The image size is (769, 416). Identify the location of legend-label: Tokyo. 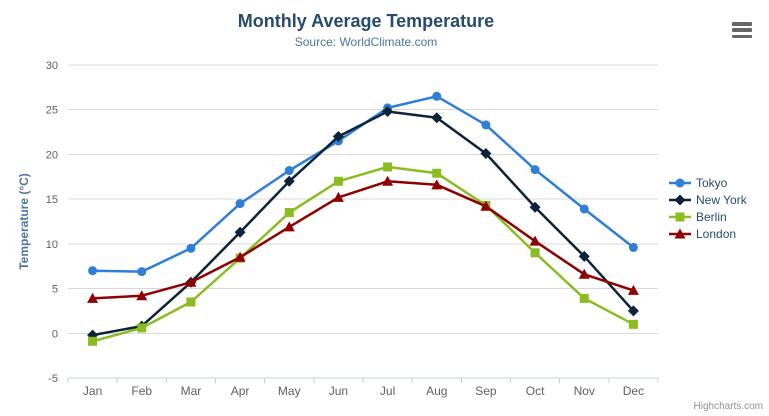
(712, 183).